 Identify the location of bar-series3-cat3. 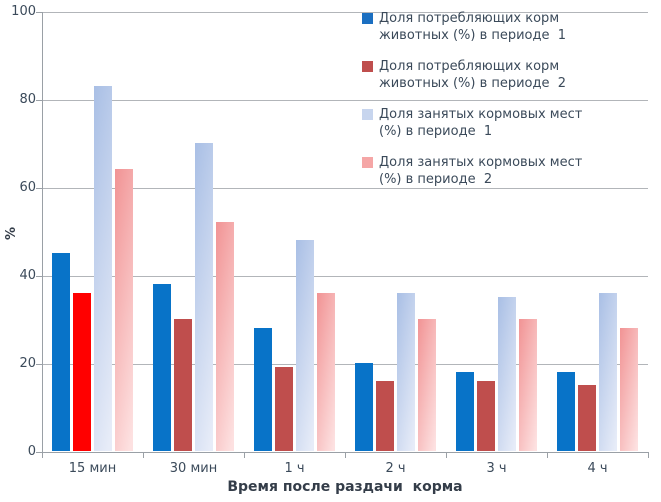
(305, 345).